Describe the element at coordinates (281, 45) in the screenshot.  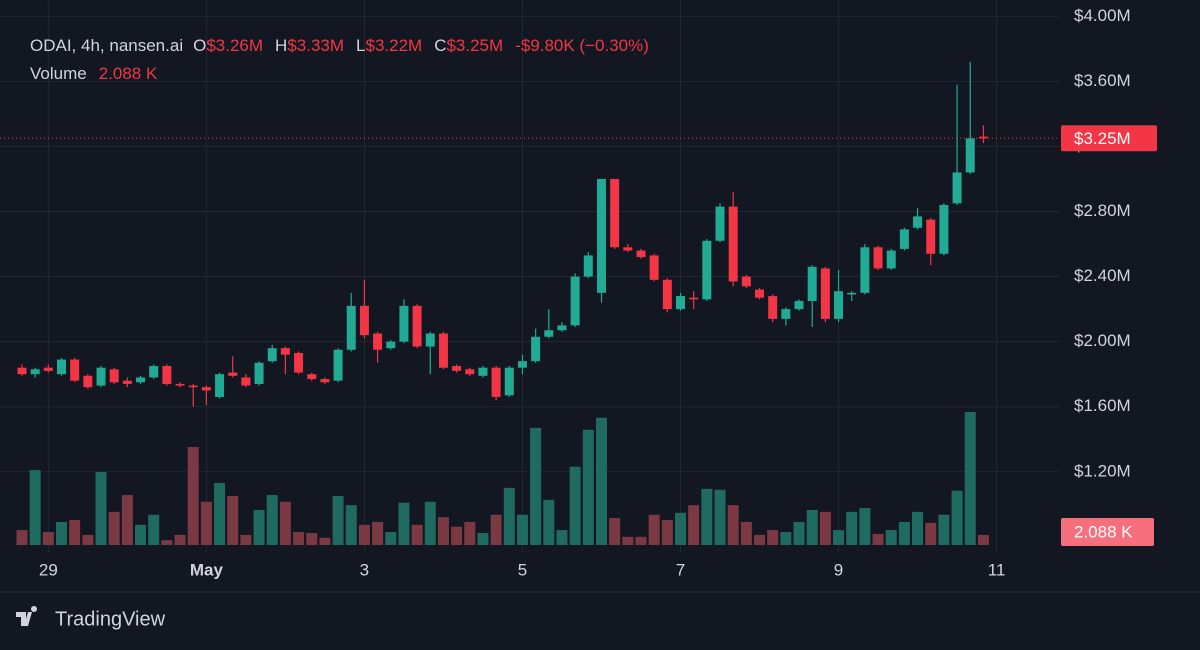
I see `ohlc-key: H` at that location.